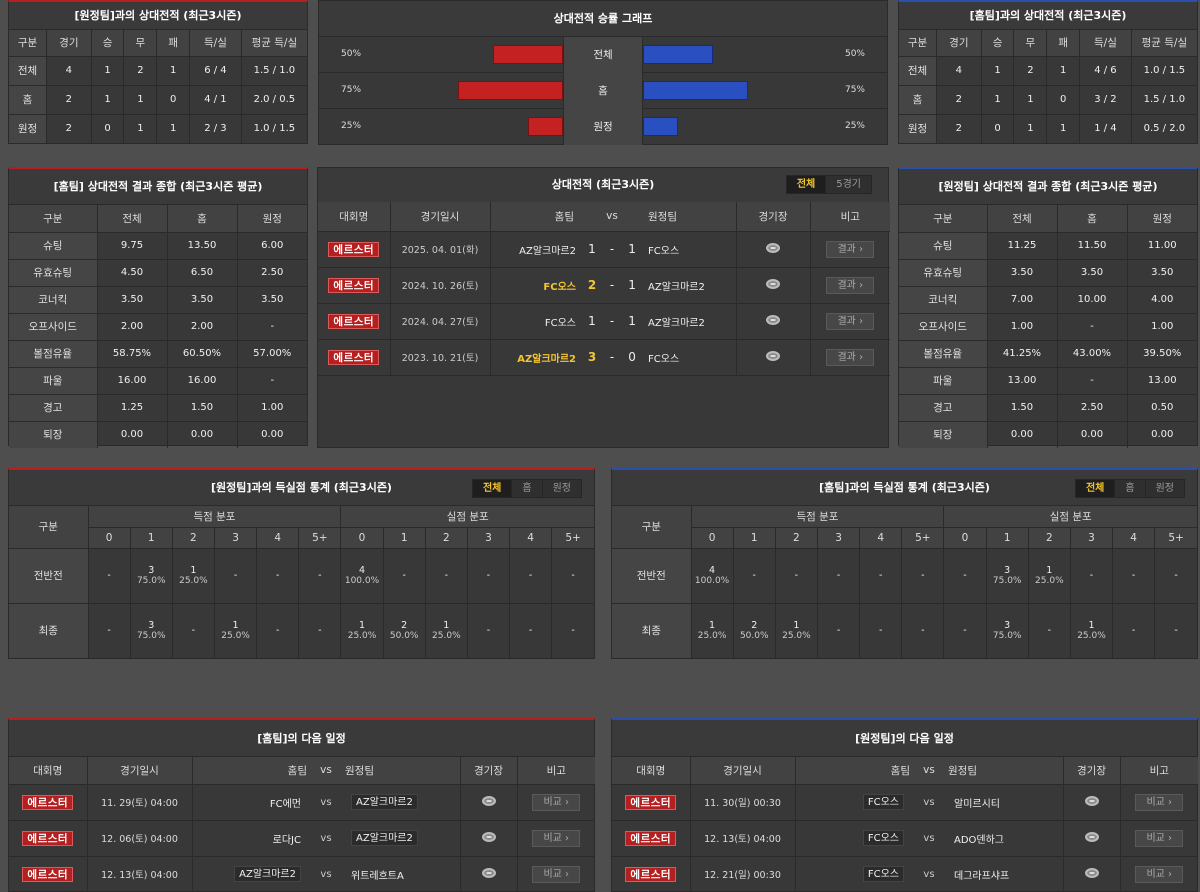 The height and width of the screenshot is (892, 1200). Describe the element at coordinates (998, 128) in the screenshot. I see `table-cell: 0` at that location.